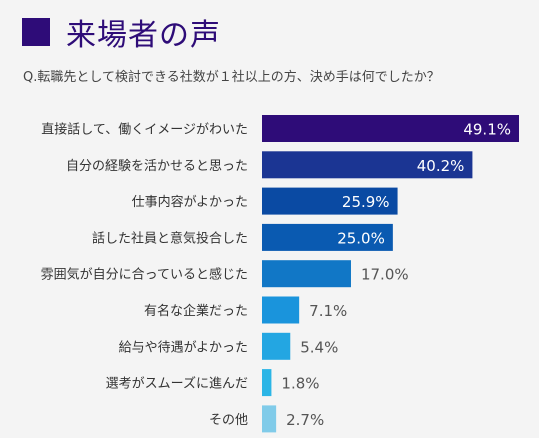  What do you see at coordinates (144, 275) in the screenshot?
I see `category-label: 雰囲気が自分に合っていると感じた` at bounding box center [144, 275].